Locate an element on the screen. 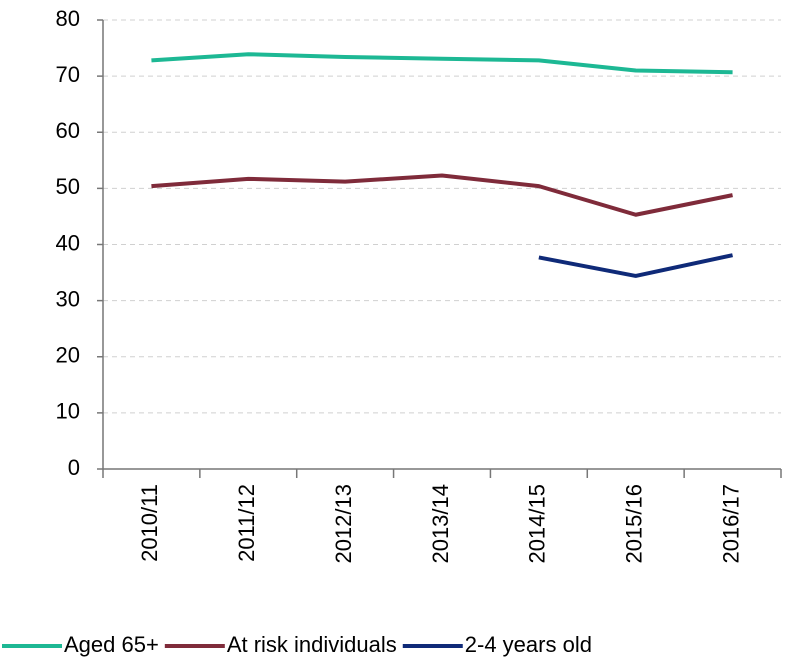 The image size is (800, 668). x-tick-label: 2010/11 is located at coordinates (149, 523).